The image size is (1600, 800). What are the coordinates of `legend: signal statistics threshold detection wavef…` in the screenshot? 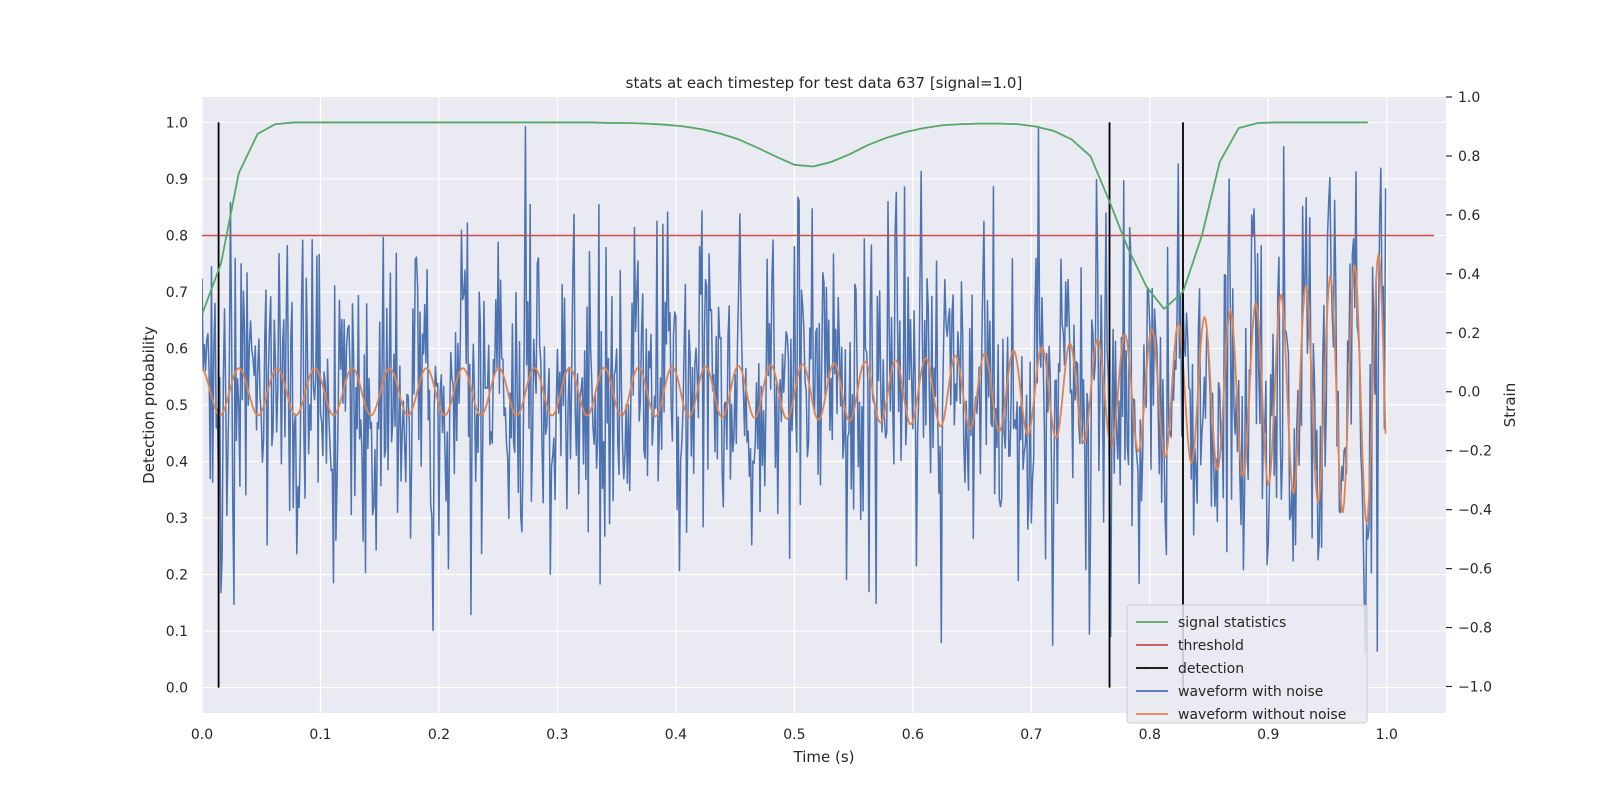 It's located at (1247, 664).